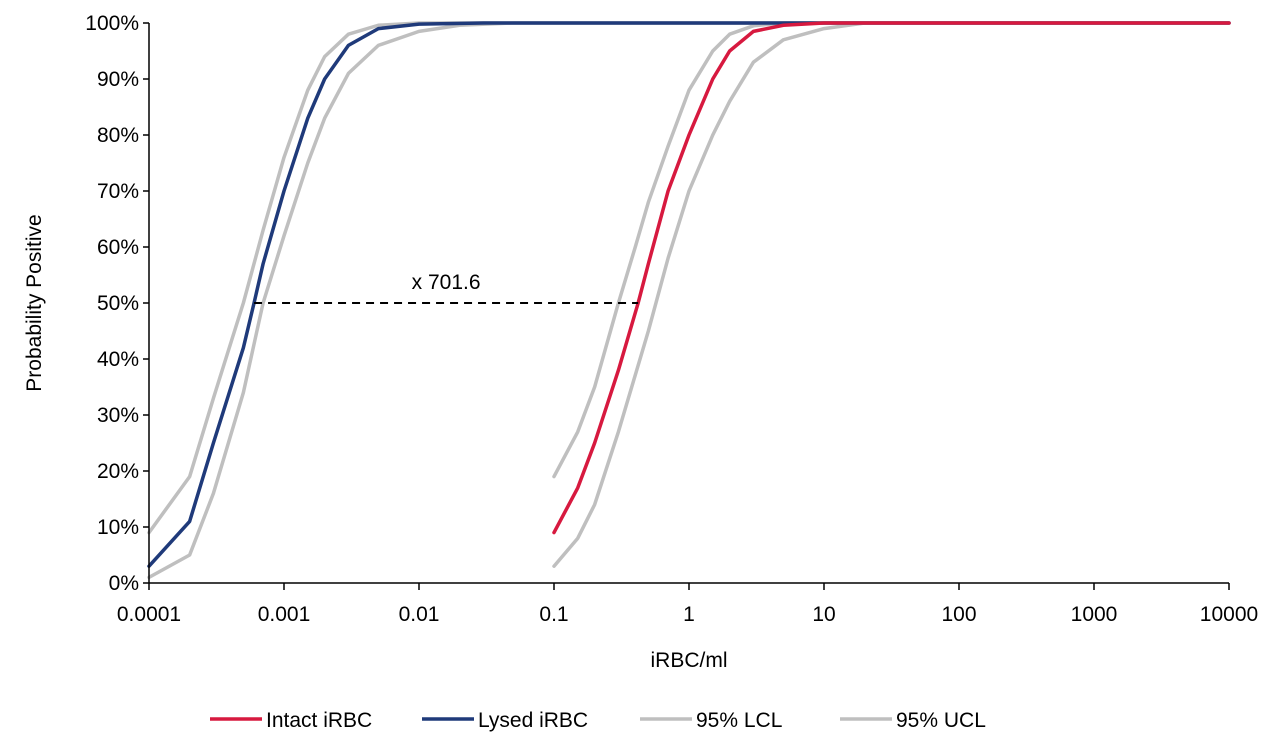  Describe the element at coordinates (958, 614) in the screenshot. I see `x-tick-label: 100` at that location.